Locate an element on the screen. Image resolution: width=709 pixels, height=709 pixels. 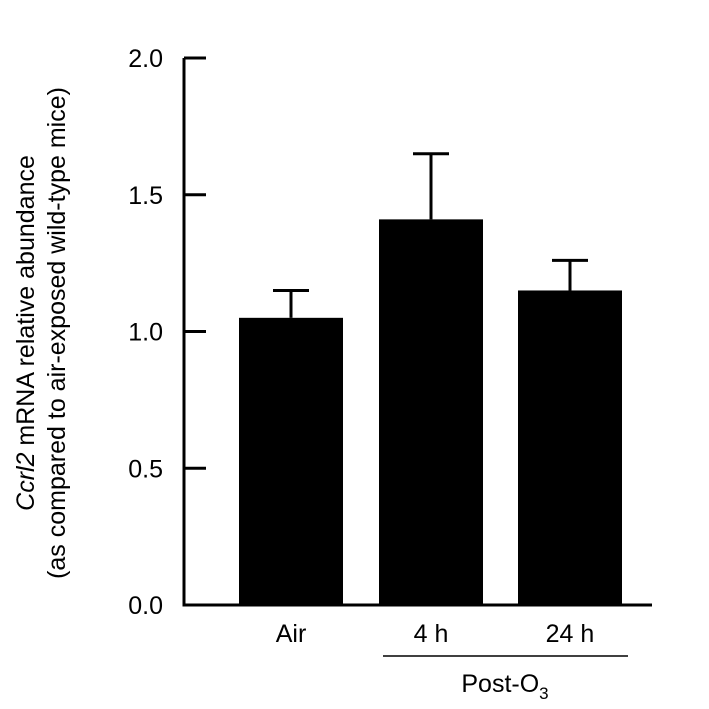
y-tick-label: 2.0 is located at coordinates (145, 59).